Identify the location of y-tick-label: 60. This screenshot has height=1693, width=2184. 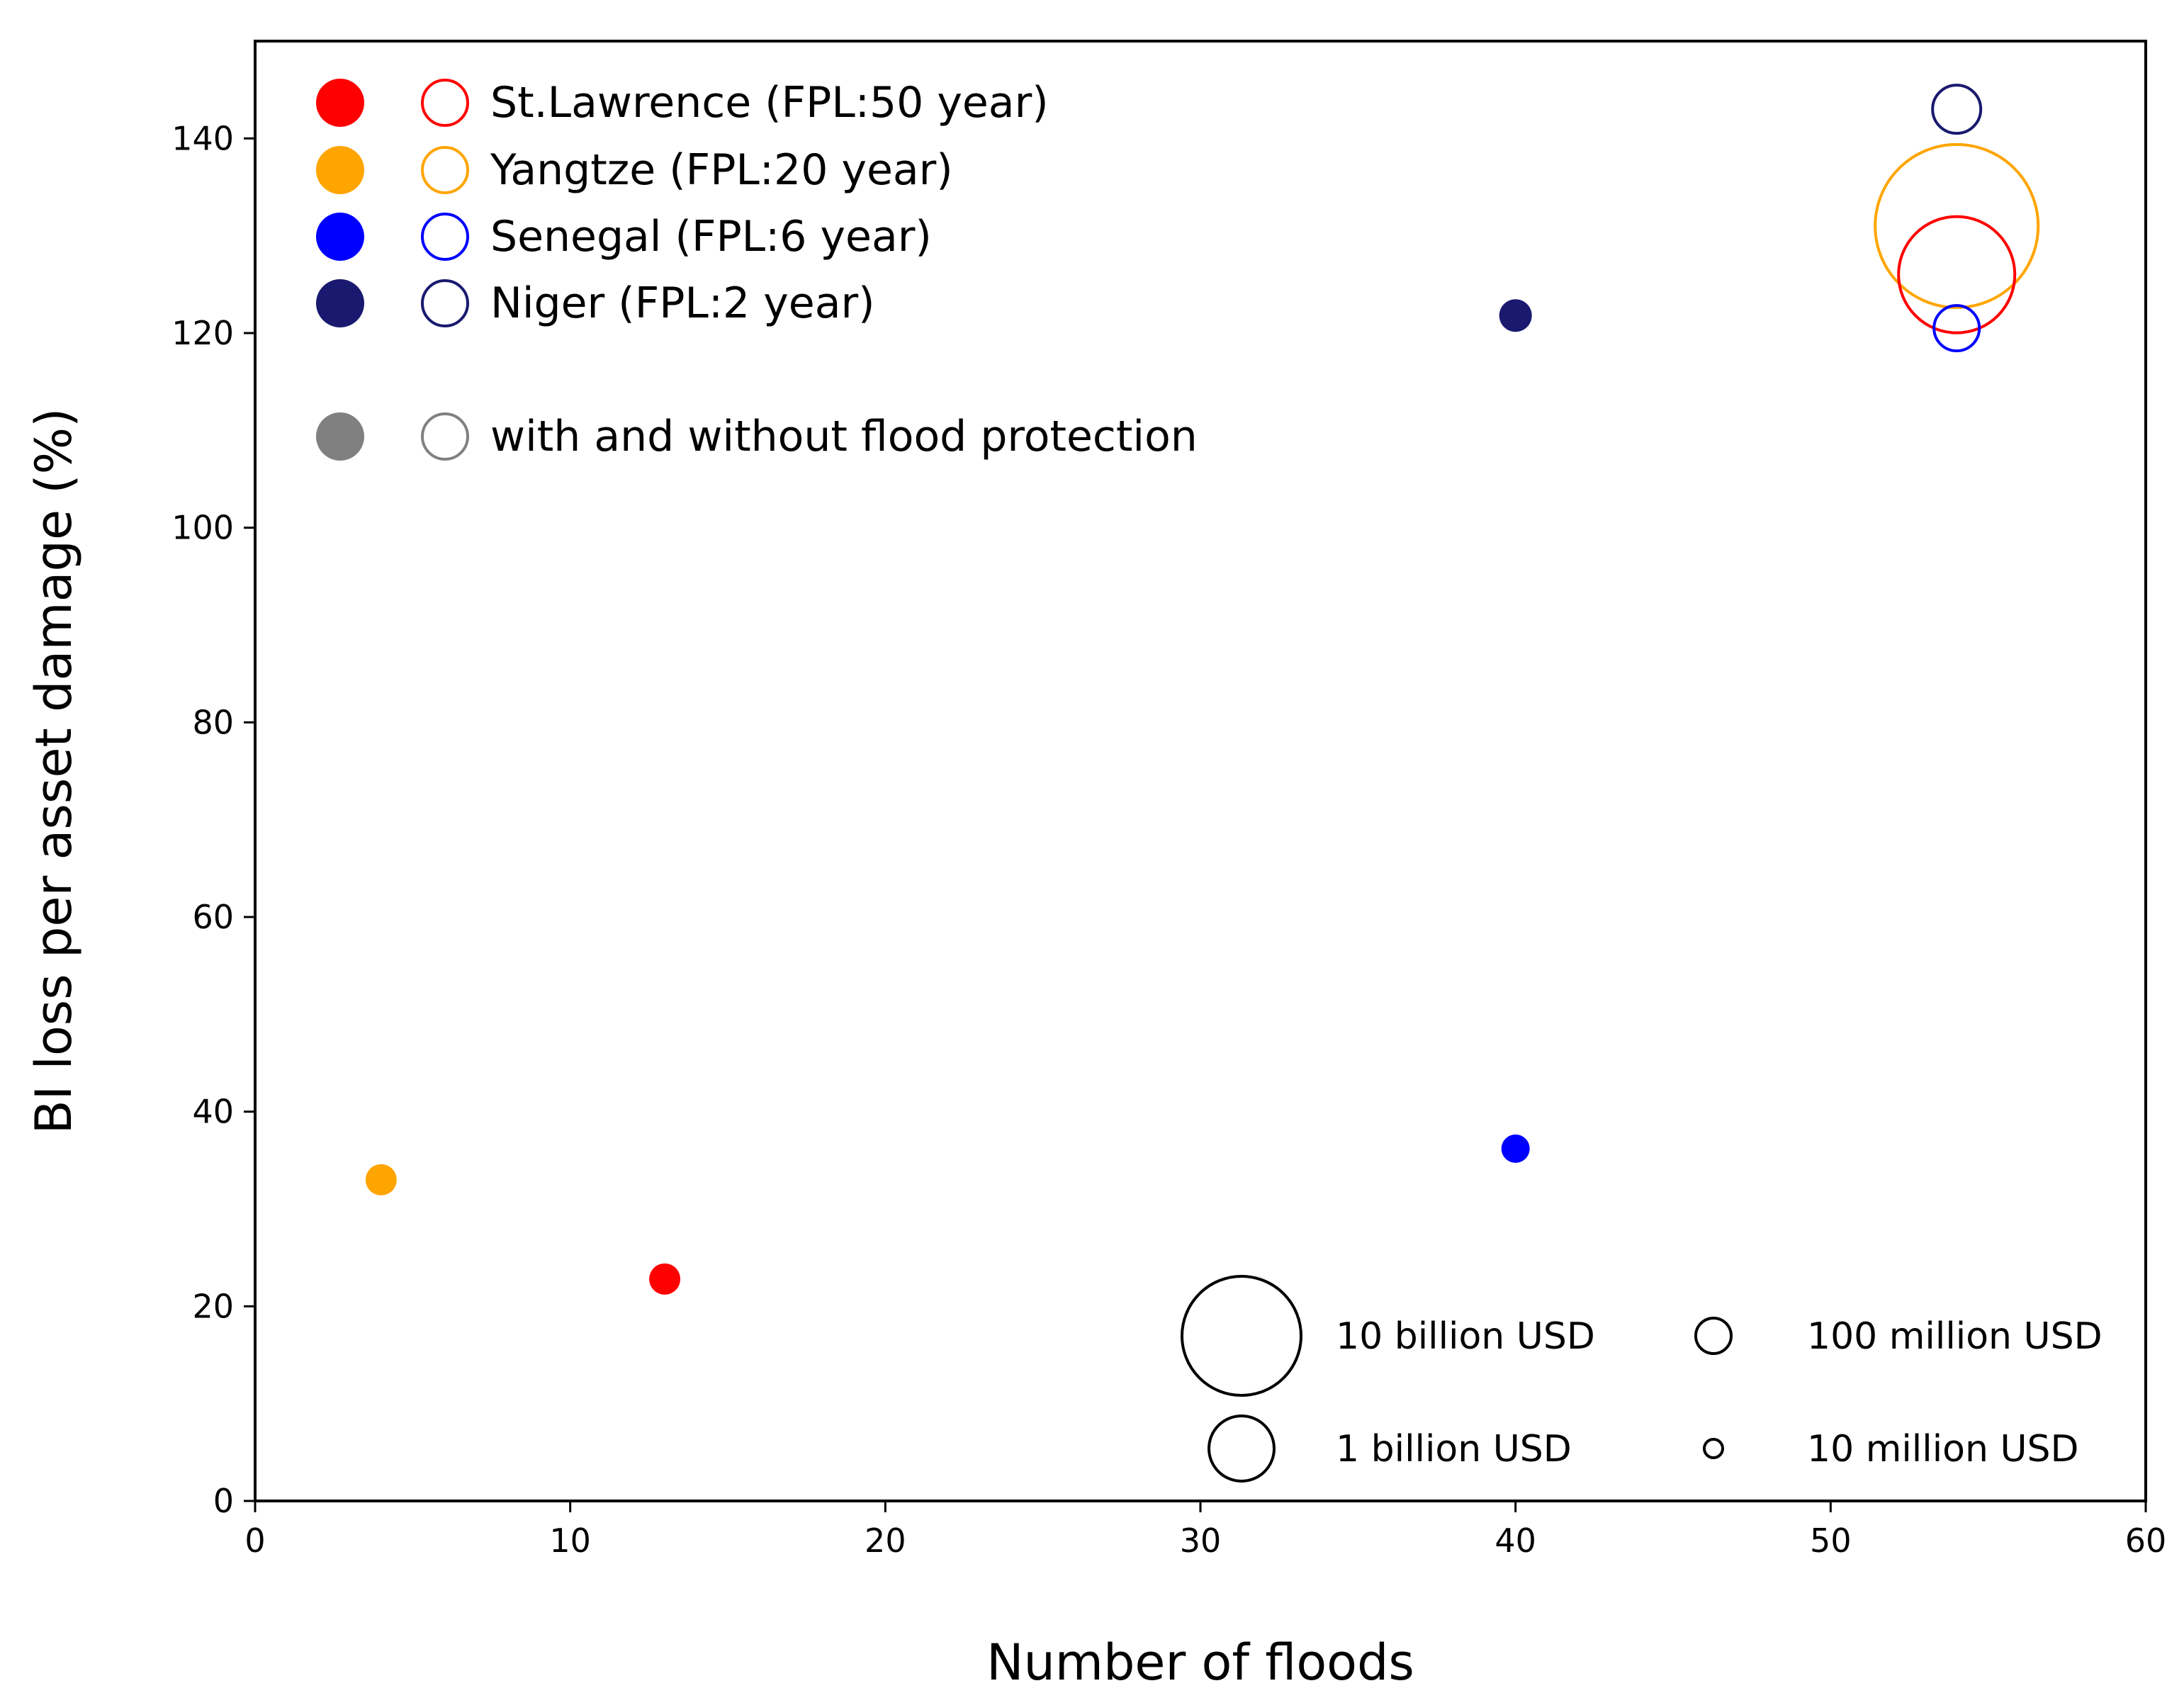
(213, 917).